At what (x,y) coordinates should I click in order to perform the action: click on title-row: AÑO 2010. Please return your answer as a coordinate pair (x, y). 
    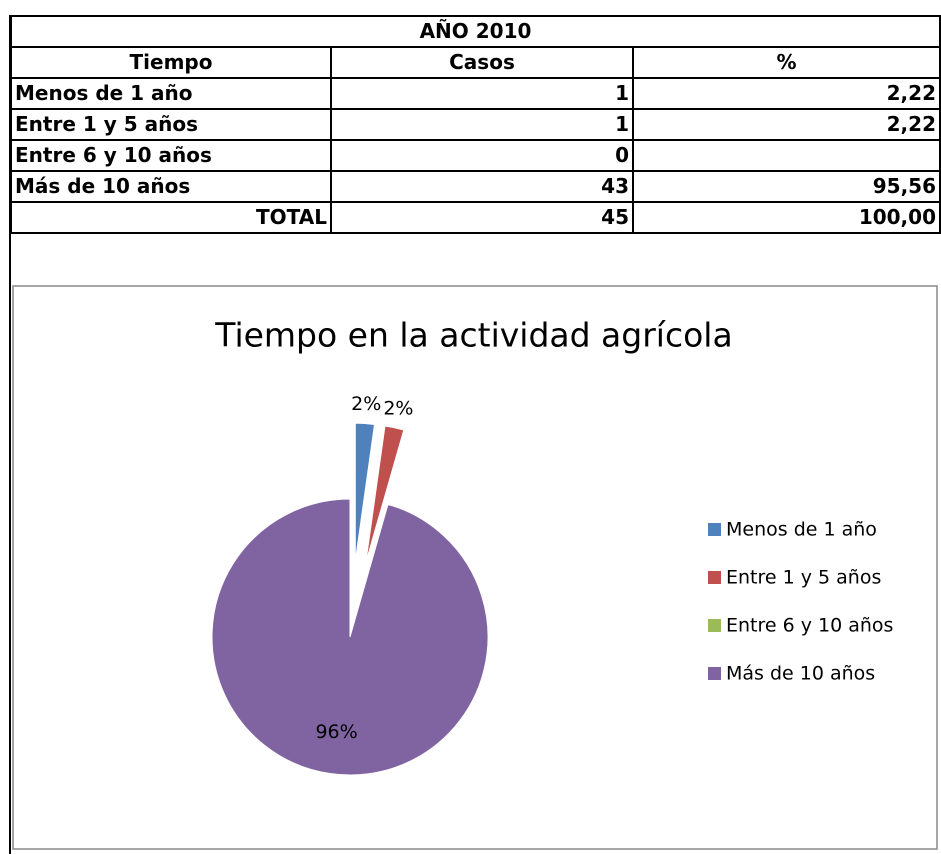
    Looking at the image, I should click on (475, 31).